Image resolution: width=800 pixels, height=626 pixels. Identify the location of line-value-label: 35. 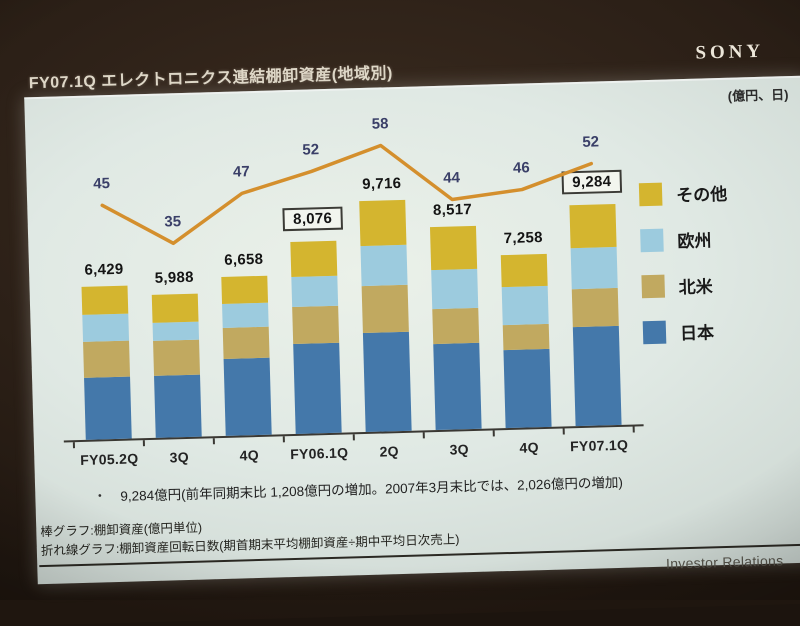
(173, 222).